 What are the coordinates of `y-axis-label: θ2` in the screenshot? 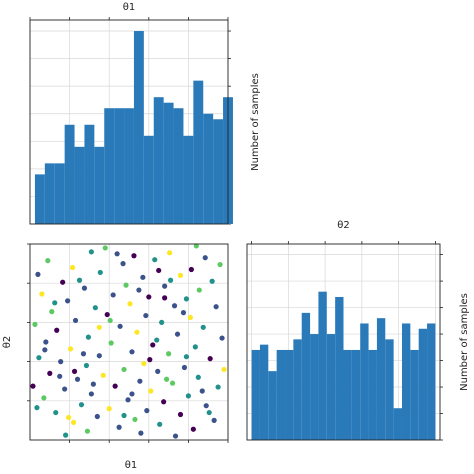 It's located at (7, 342).